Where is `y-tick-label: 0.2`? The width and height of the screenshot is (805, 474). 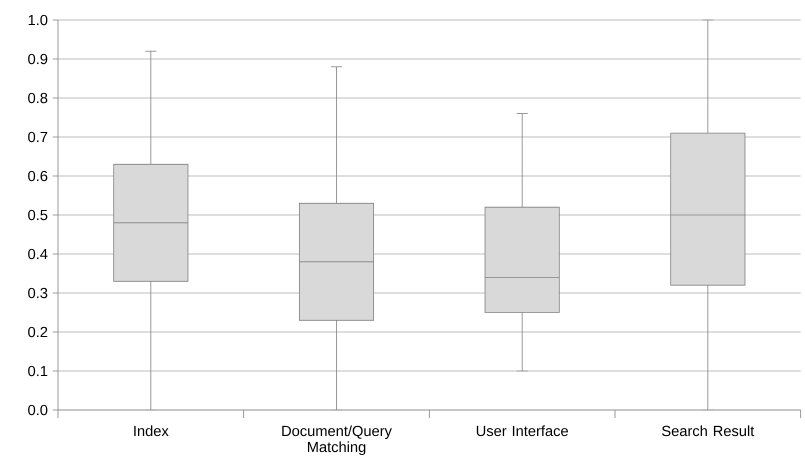
y-tick-label: 0.2 is located at coordinates (38, 332).